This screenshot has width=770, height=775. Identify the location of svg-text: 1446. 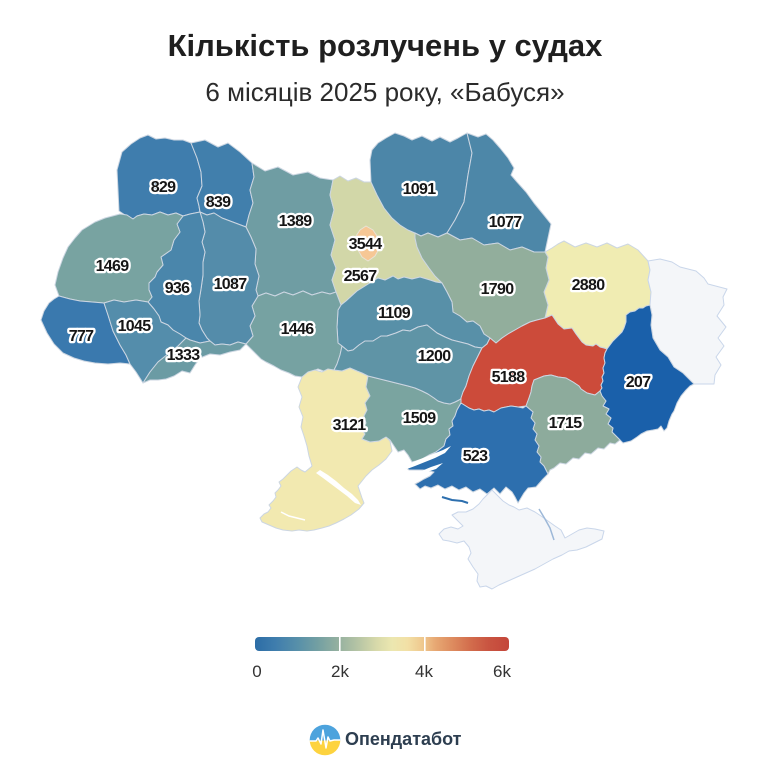
(298, 329).